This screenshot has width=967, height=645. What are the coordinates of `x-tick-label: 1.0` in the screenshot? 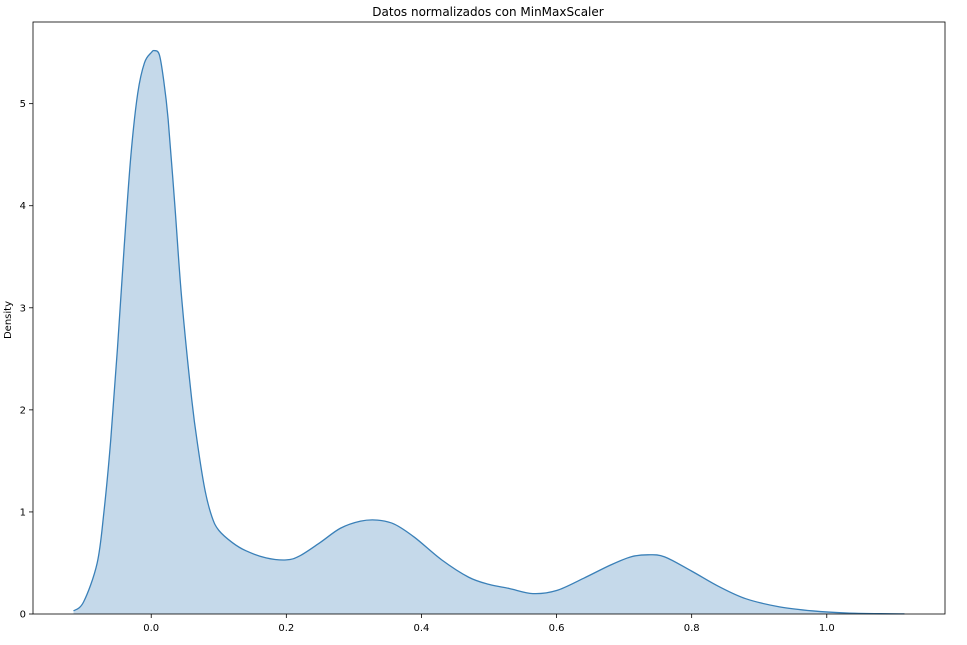 It's located at (827, 628).